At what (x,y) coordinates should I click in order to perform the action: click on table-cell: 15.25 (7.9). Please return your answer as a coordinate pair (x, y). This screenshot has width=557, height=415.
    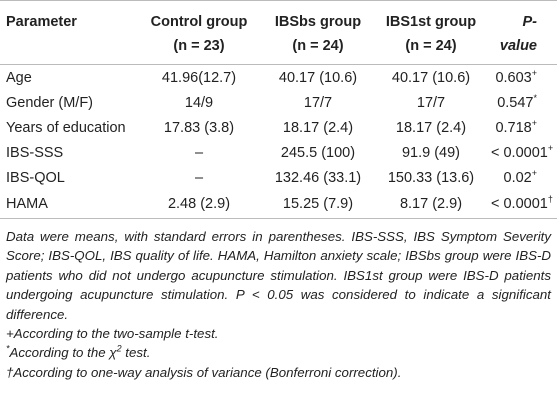
    Looking at the image, I should click on (318, 204).